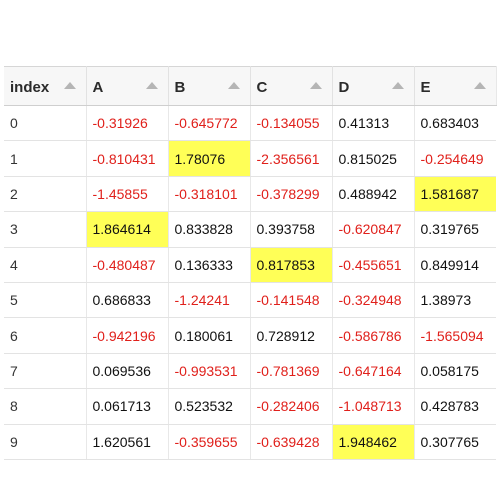 The width and height of the screenshot is (500, 500). What do you see at coordinates (291, 265) in the screenshot?
I see `table-cell-c: 0.817853` at bounding box center [291, 265].